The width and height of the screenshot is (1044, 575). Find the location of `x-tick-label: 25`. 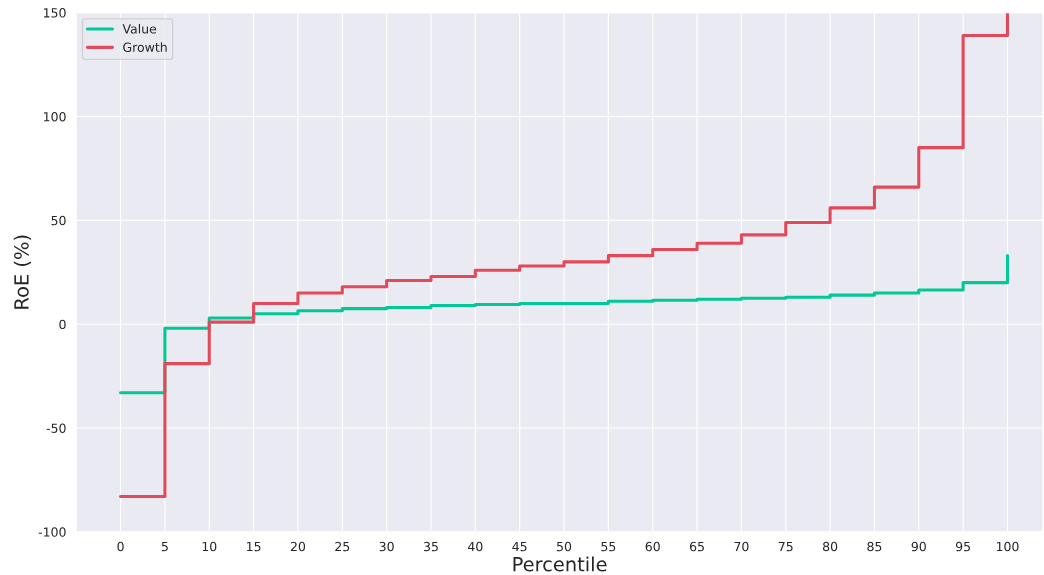

x-tick-label: 25 is located at coordinates (342, 546).